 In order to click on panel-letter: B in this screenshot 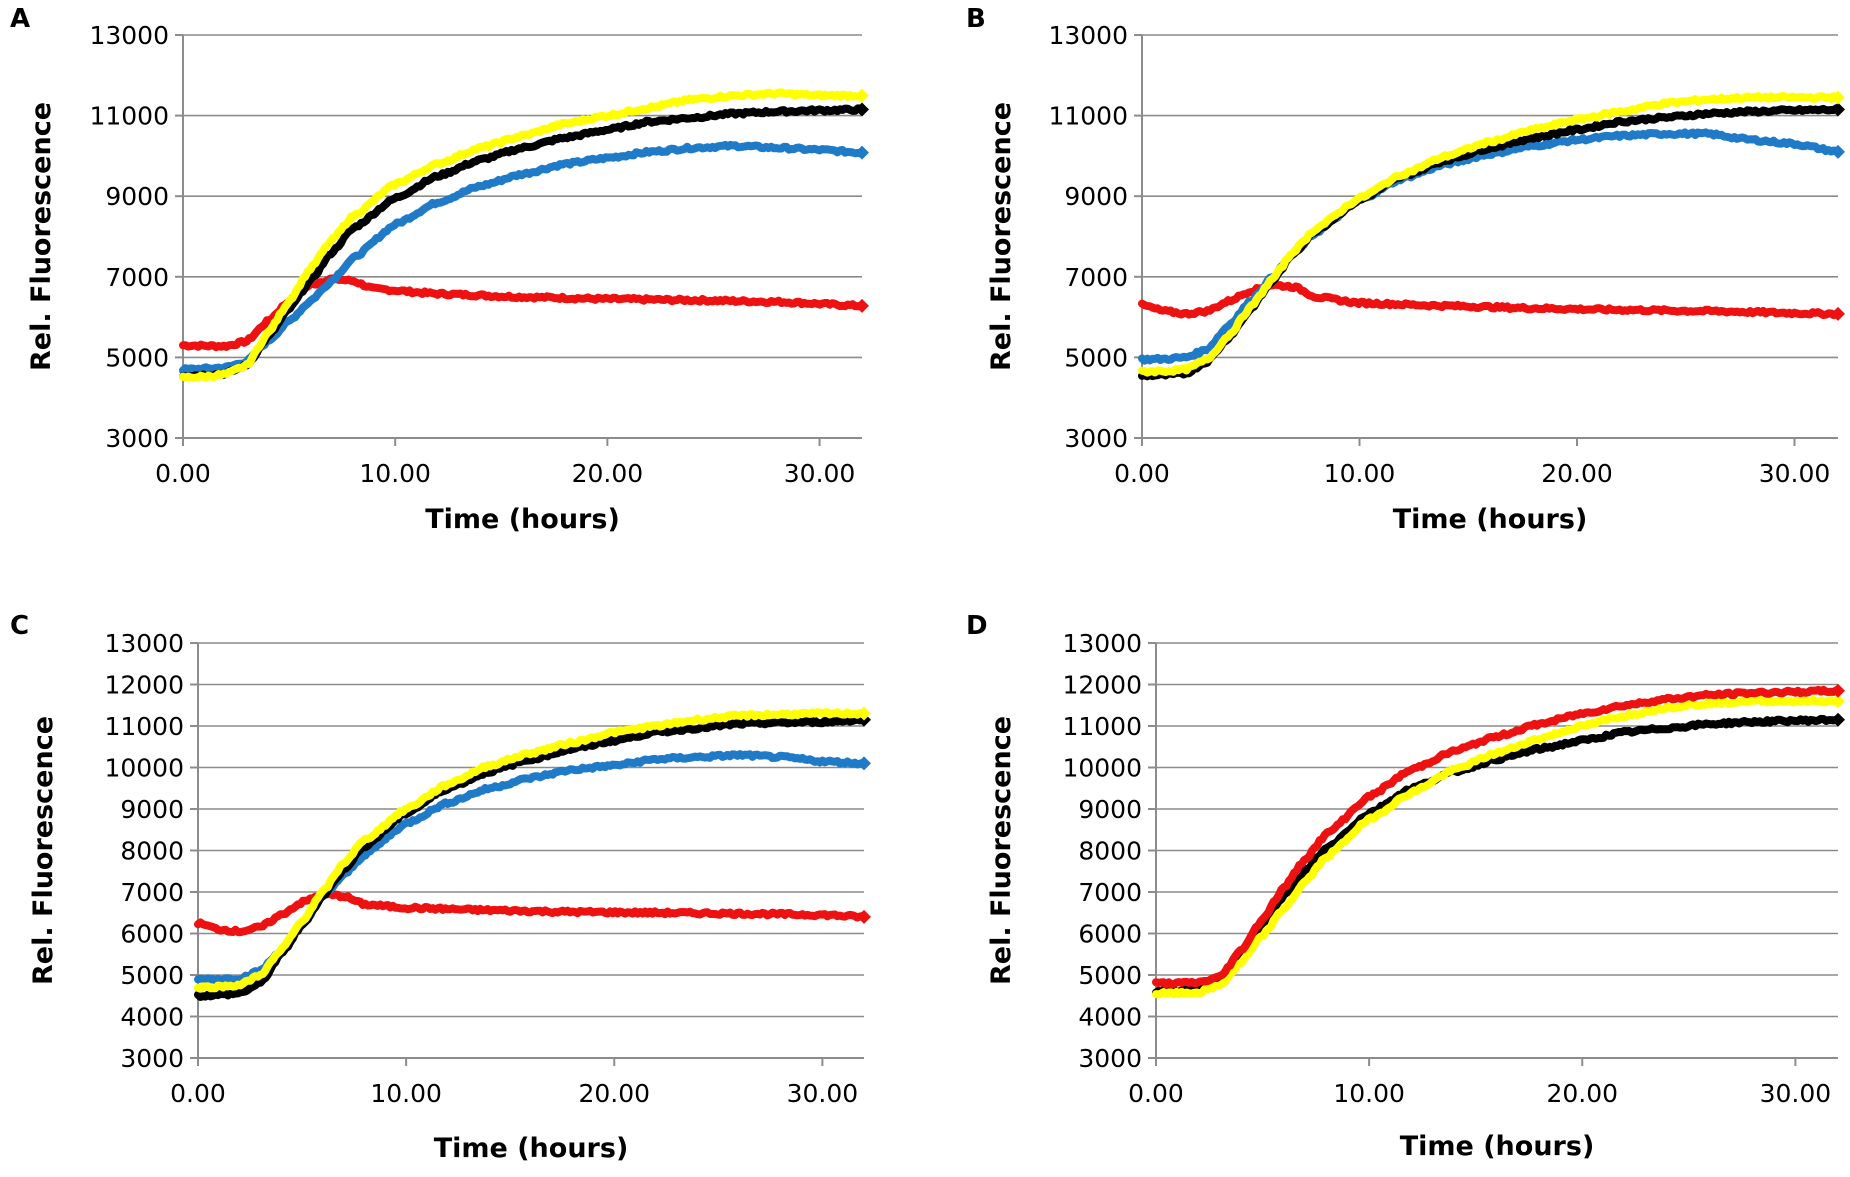, I will do `click(976, 19)`.